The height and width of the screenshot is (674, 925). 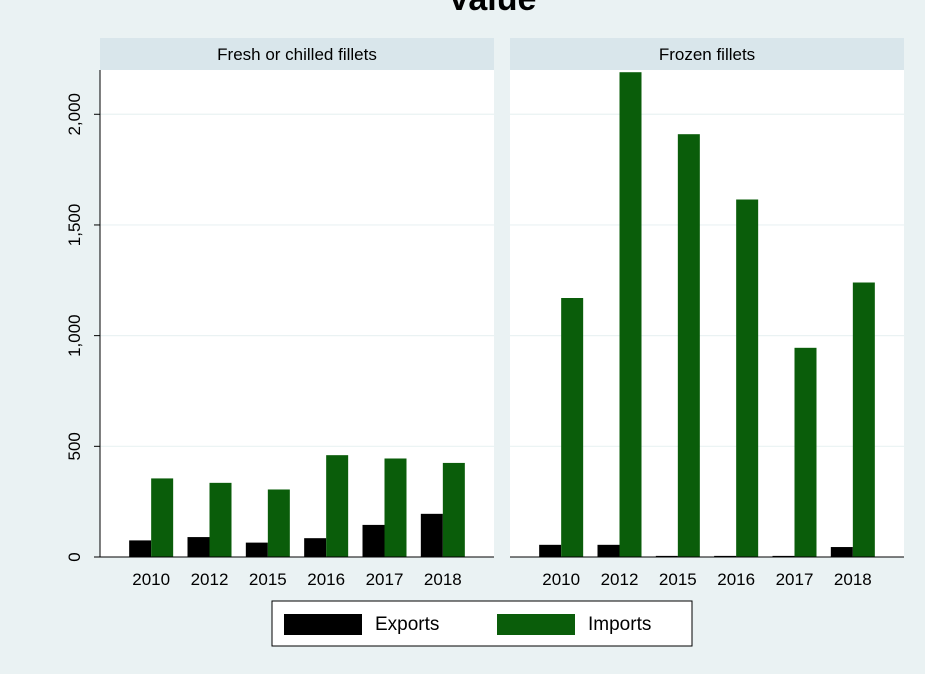 What do you see at coordinates (74, 114) in the screenshot?
I see `y-tick-label: 2,000` at bounding box center [74, 114].